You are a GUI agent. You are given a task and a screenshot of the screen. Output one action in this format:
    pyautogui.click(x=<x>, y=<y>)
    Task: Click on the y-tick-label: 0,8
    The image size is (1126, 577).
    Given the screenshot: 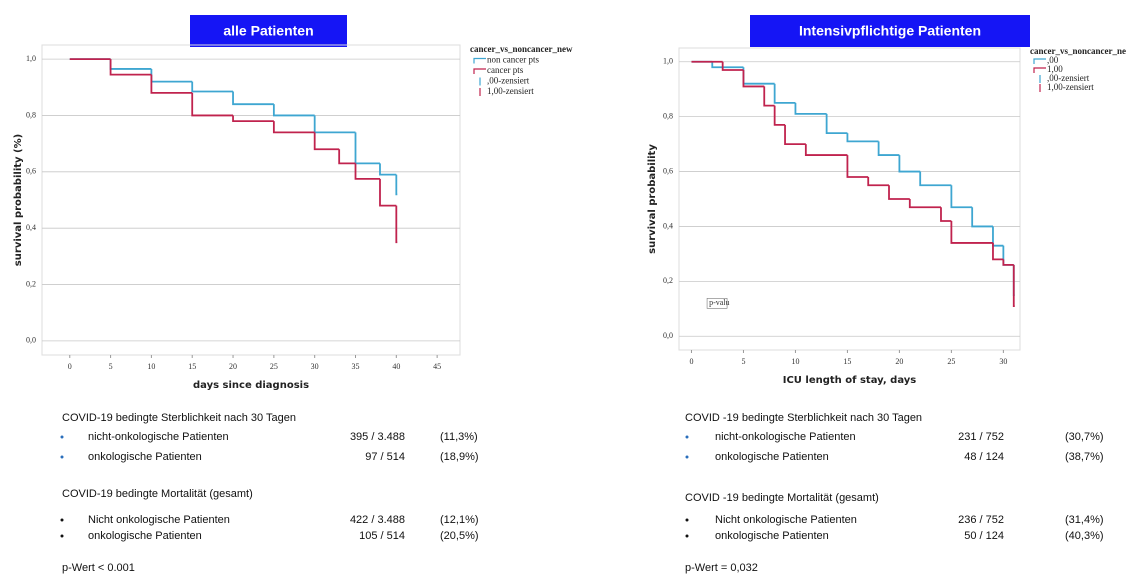 What is the action you would take?
    pyautogui.click(x=668, y=115)
    